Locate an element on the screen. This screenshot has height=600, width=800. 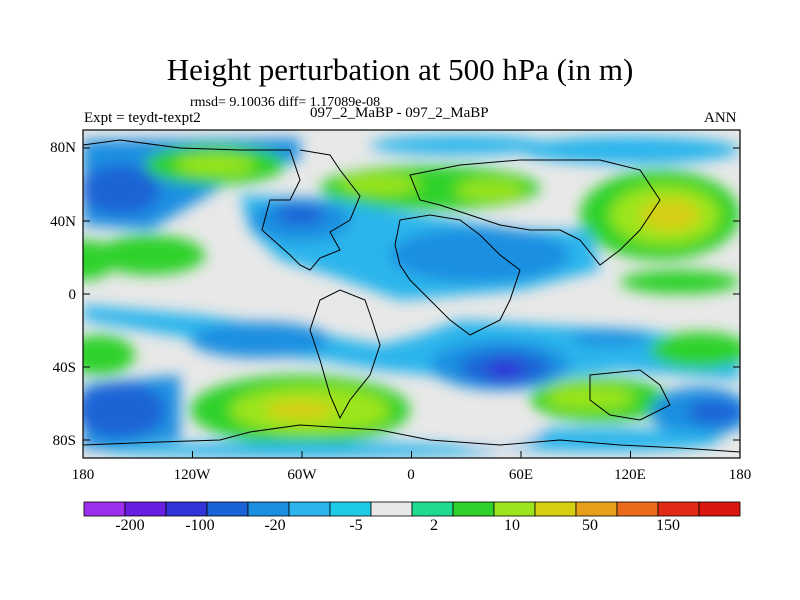
experiment-label: Expt = teydt-texpt2 is located at coordinates (142, 118).